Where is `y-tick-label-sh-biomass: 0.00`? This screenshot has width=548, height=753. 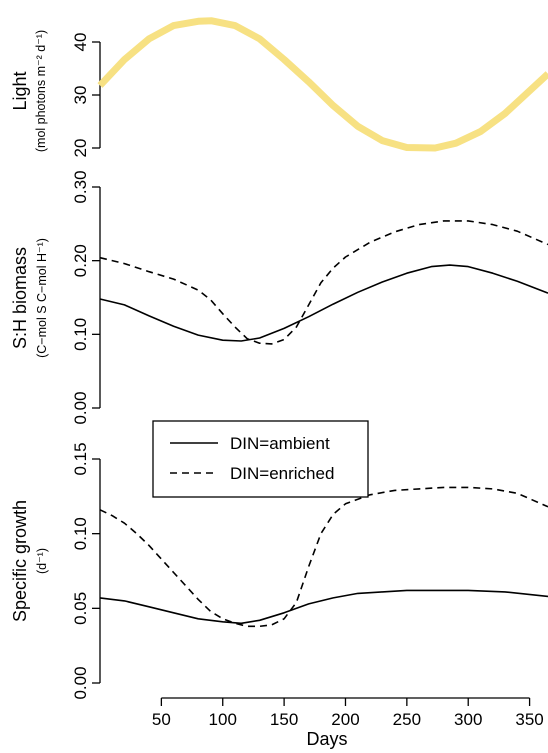
y-tick-label-sh-biomass: 0.00 is located at coordinates (80, 407).